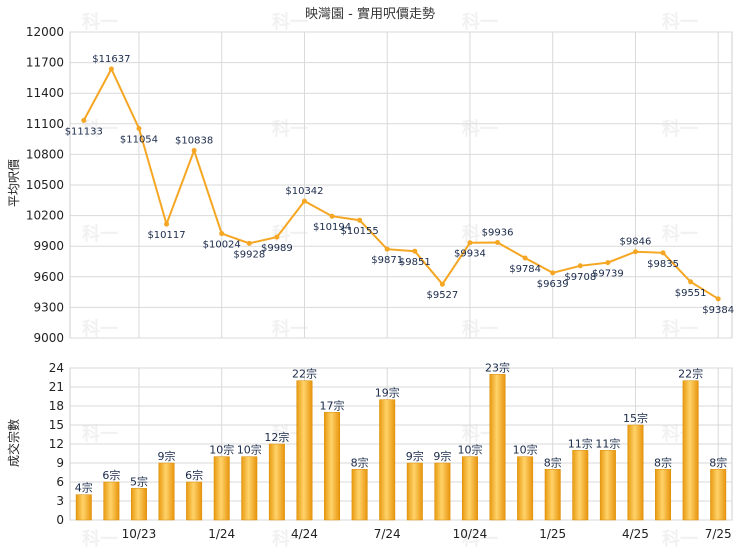  Describe the element at coordinates (663, 264) in the screenshot. I see `price-point-label: $9835` at that location.